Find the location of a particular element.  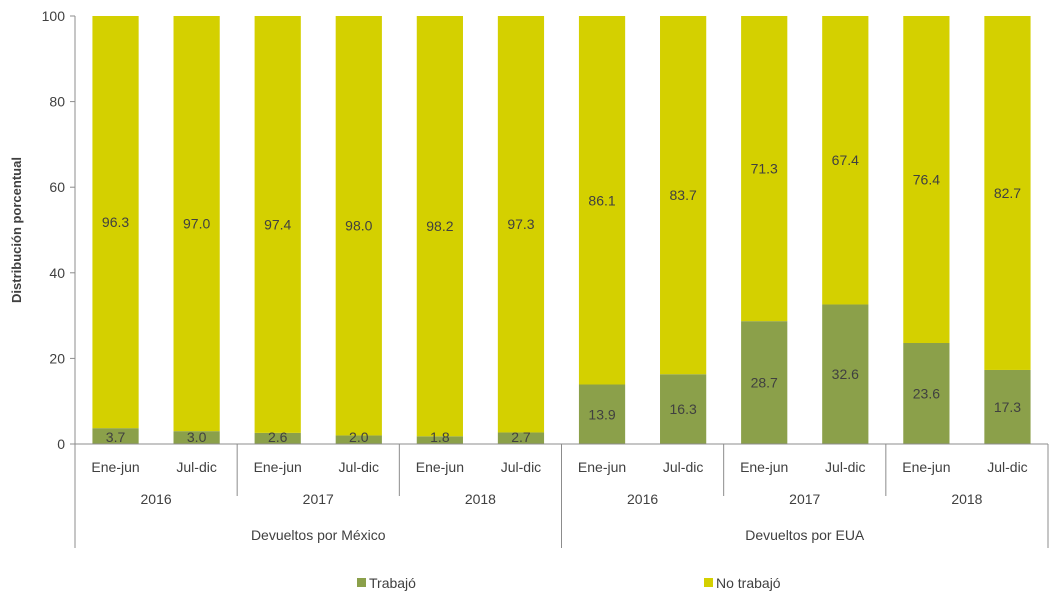

y-axis-title: Distribución porcentual is located at coordinates (16, 230).